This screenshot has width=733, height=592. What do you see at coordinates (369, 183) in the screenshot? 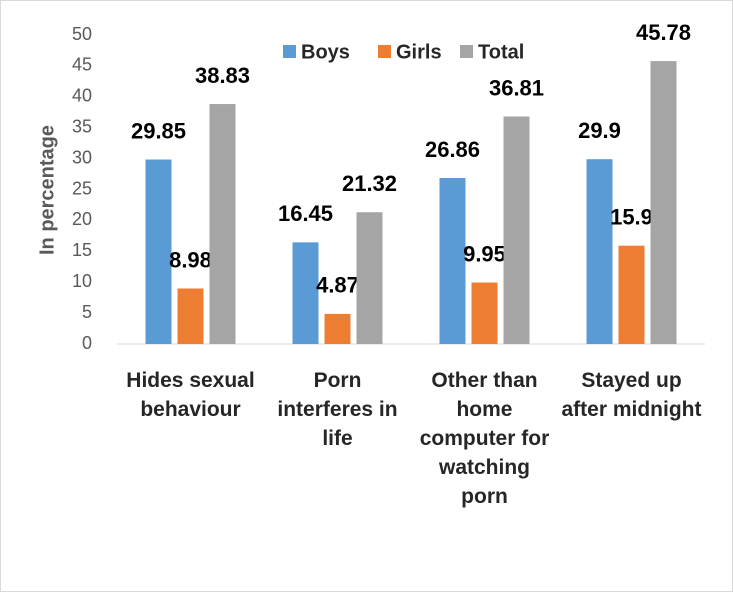
I see `data-label: 21.32` at bounding box center [369, 183].